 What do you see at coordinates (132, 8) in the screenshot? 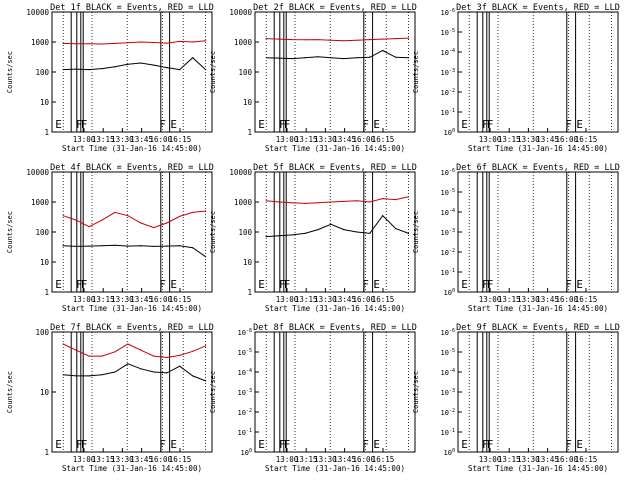
I see `panel-title: Det 1f BLACK = Events, RED = LLD` at bounding box center [132, 8].